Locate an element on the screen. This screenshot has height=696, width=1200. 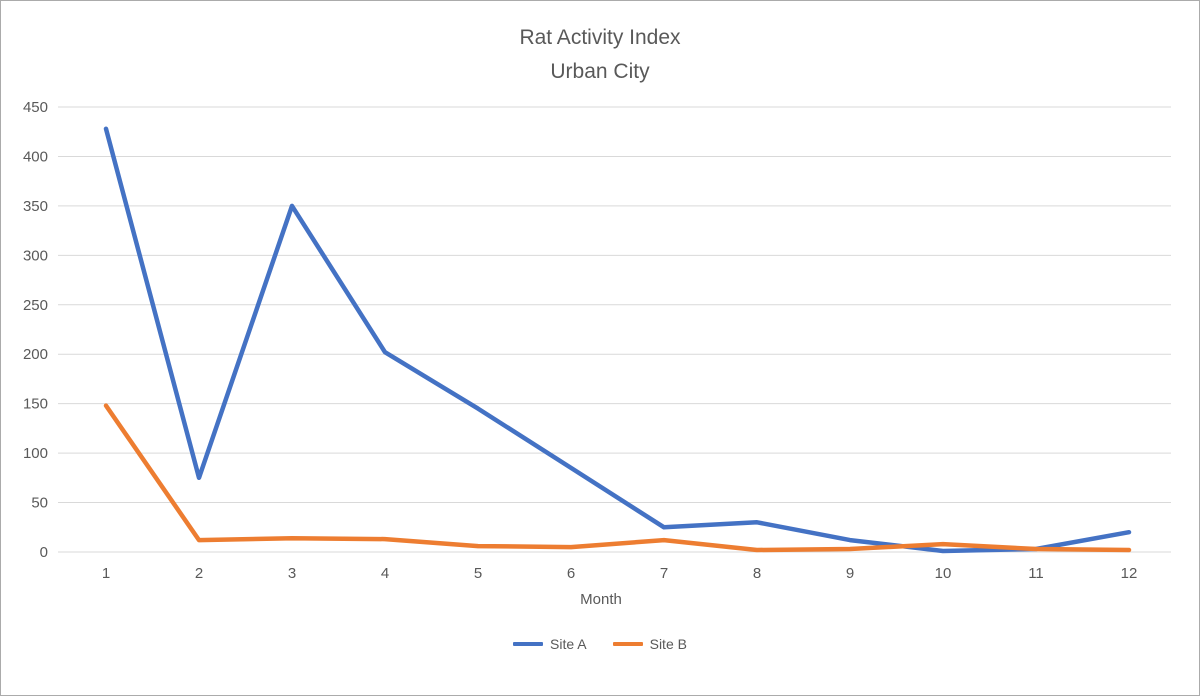
site-a-line-swatch is located at coordinates (528, 644).